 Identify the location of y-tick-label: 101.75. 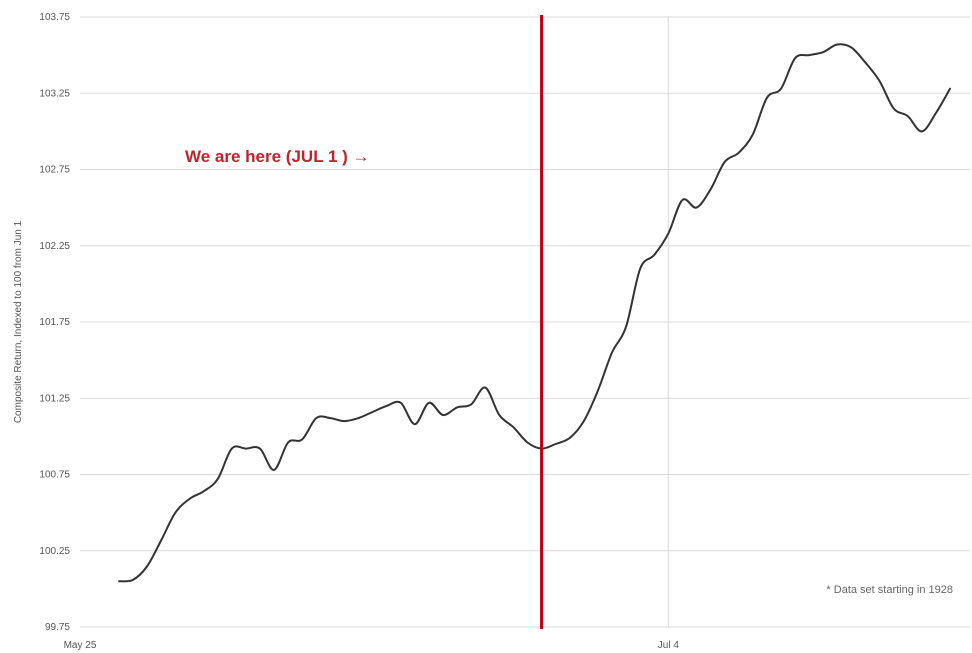
(54, 322).